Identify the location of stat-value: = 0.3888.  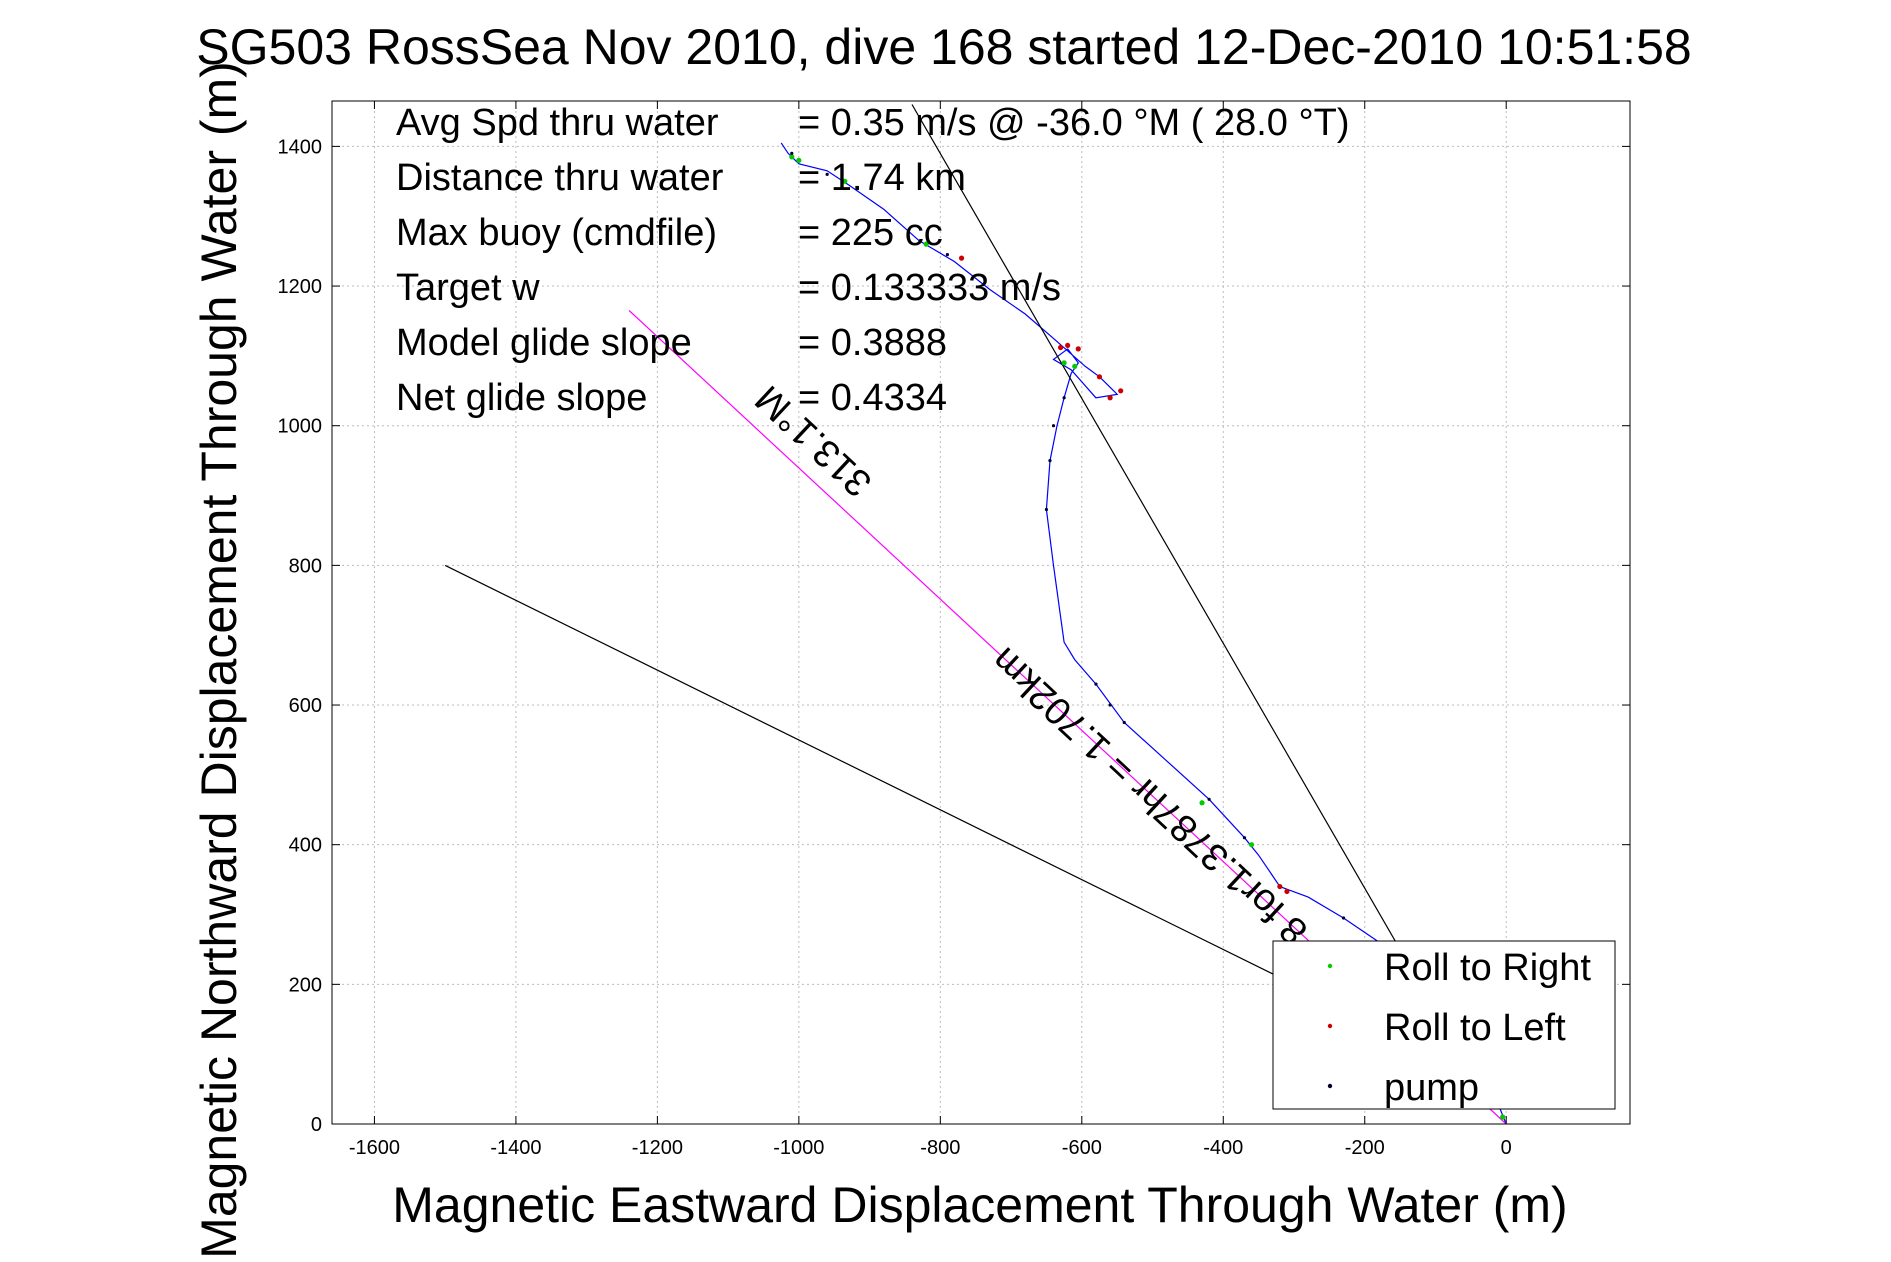
(872, 343).